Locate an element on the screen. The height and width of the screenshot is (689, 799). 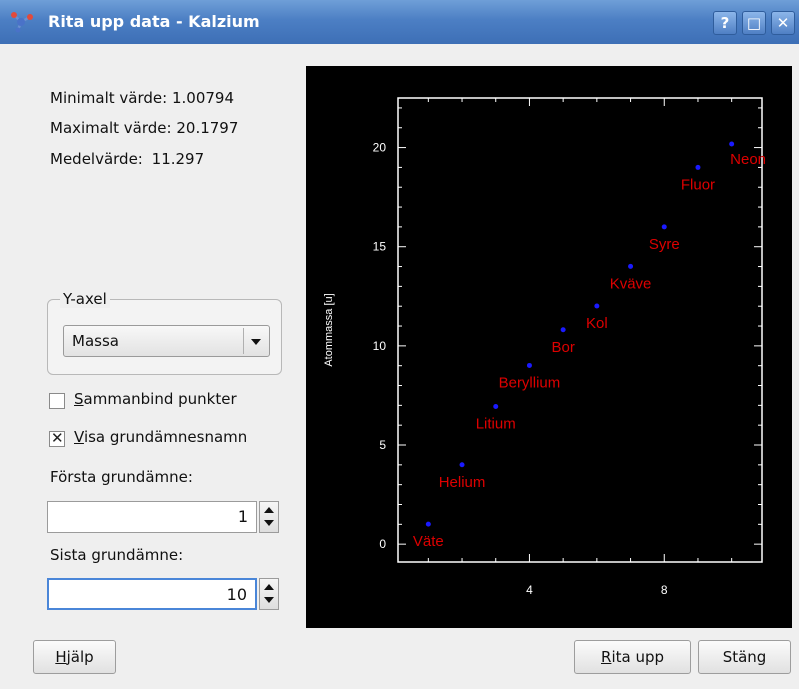
mean-value: 11.297 is located at coordinates (178, 159).